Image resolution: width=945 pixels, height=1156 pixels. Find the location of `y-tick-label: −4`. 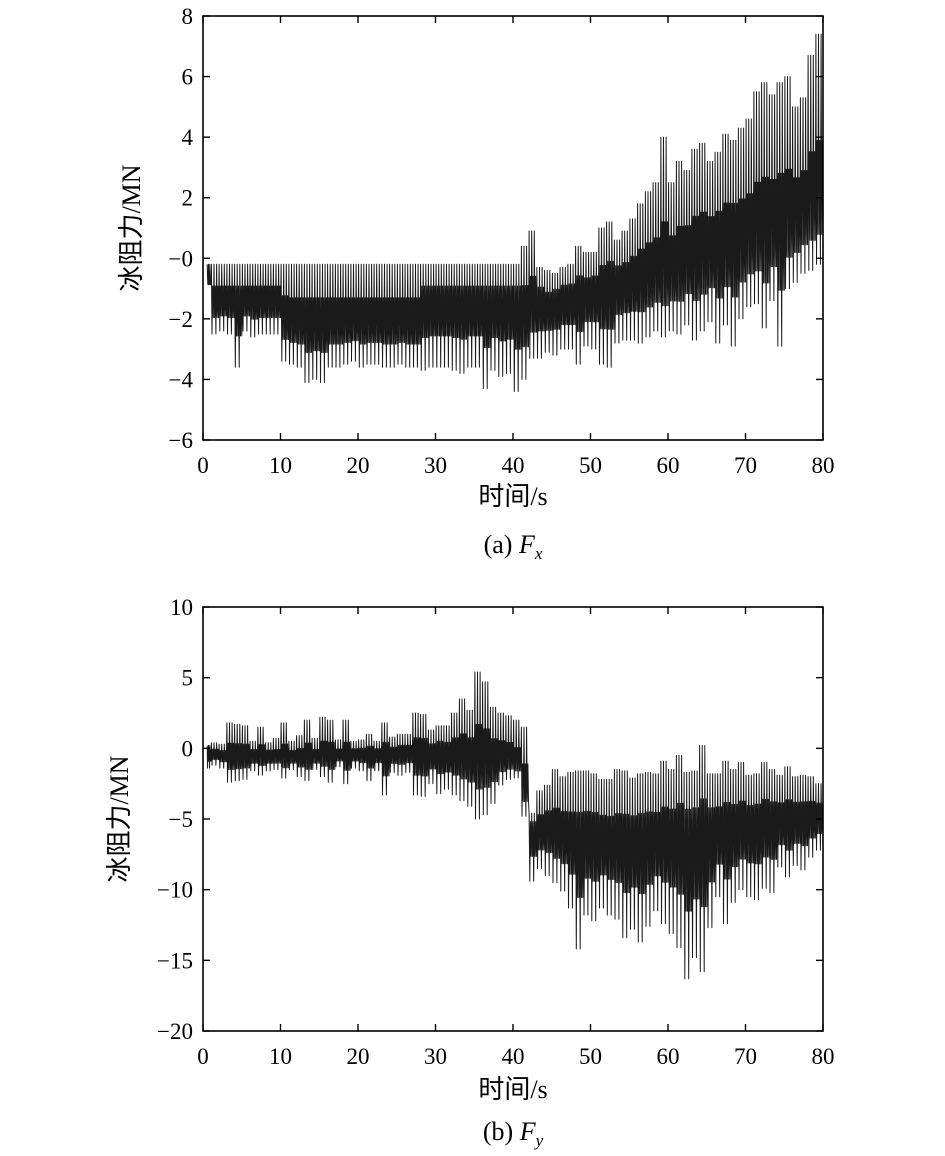

y-tick-label: −4 is located at coordinates (181, 379).